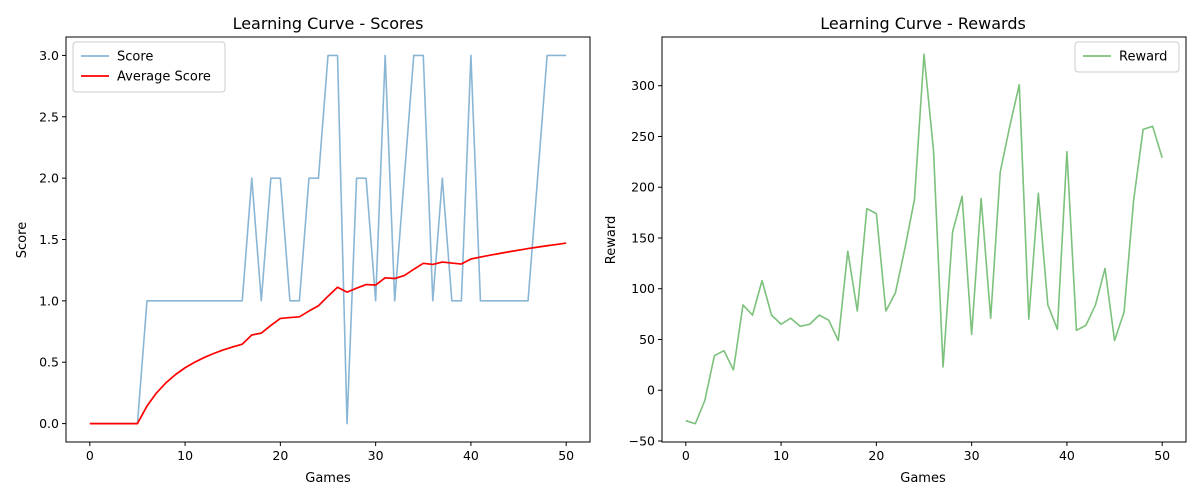 Image resolution: width=1200 pixels, height=500 pixels. Describe the element at coordinates (643, 288) in the screenshot. I see `rewards-y-tick-label: 100` at that location.